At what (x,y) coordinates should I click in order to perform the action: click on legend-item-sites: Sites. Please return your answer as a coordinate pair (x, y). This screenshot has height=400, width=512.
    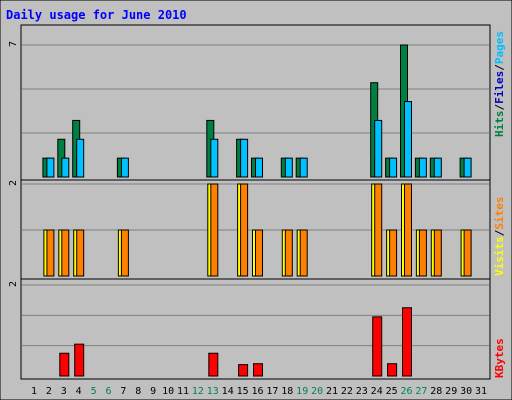
    Looking at the image, I should click on (499, 213).